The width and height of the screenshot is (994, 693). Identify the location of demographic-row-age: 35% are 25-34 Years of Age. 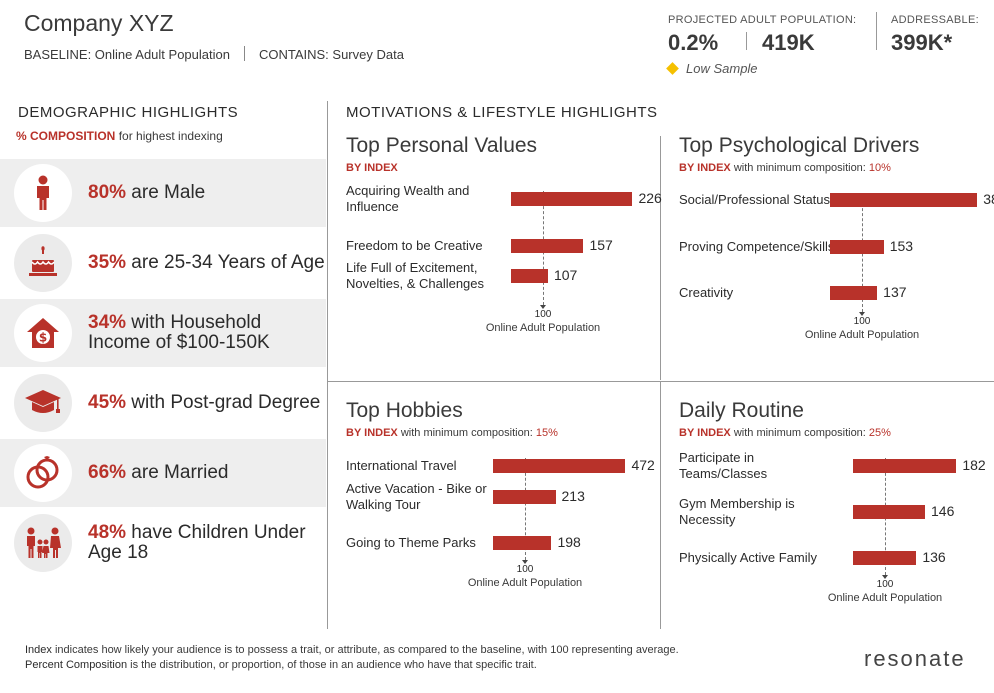
(163, 263).